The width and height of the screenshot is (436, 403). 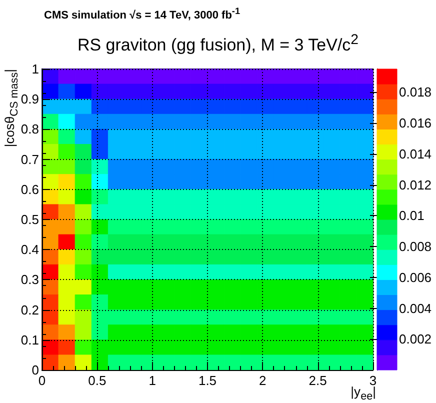 What do you see at coordinates (415, 246) in the screenshot?
I see `color-bar-label: 0.008` at bounding box center [415, 246].